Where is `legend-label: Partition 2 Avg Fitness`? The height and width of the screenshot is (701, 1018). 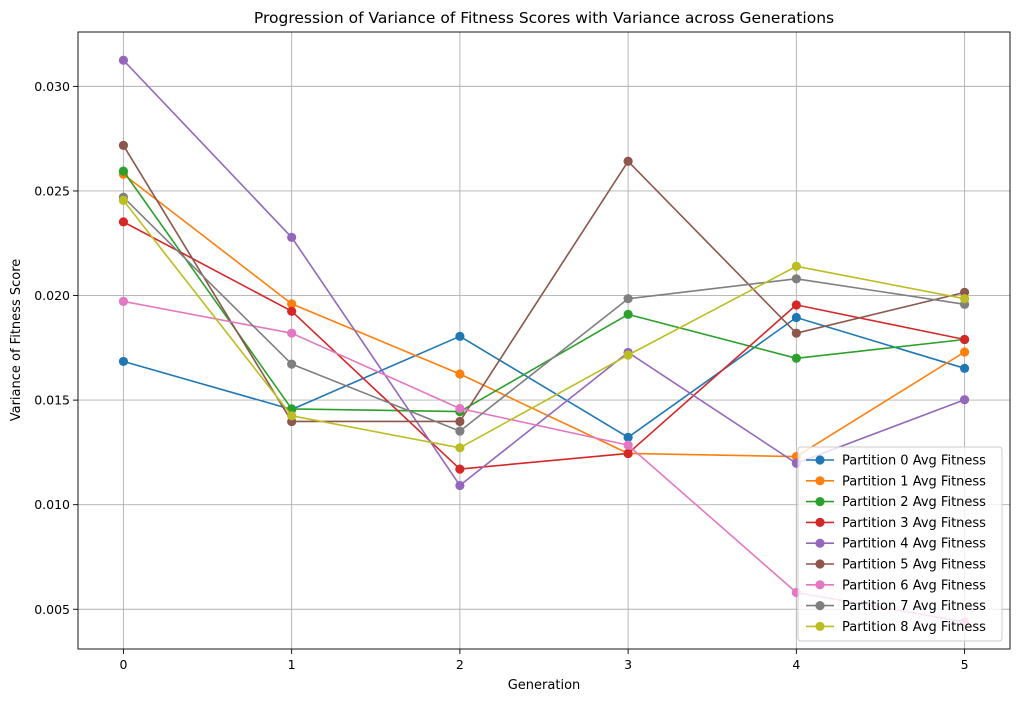 legend-label: Partition 2 Avg Fitness is located at coordinates (914, 502).